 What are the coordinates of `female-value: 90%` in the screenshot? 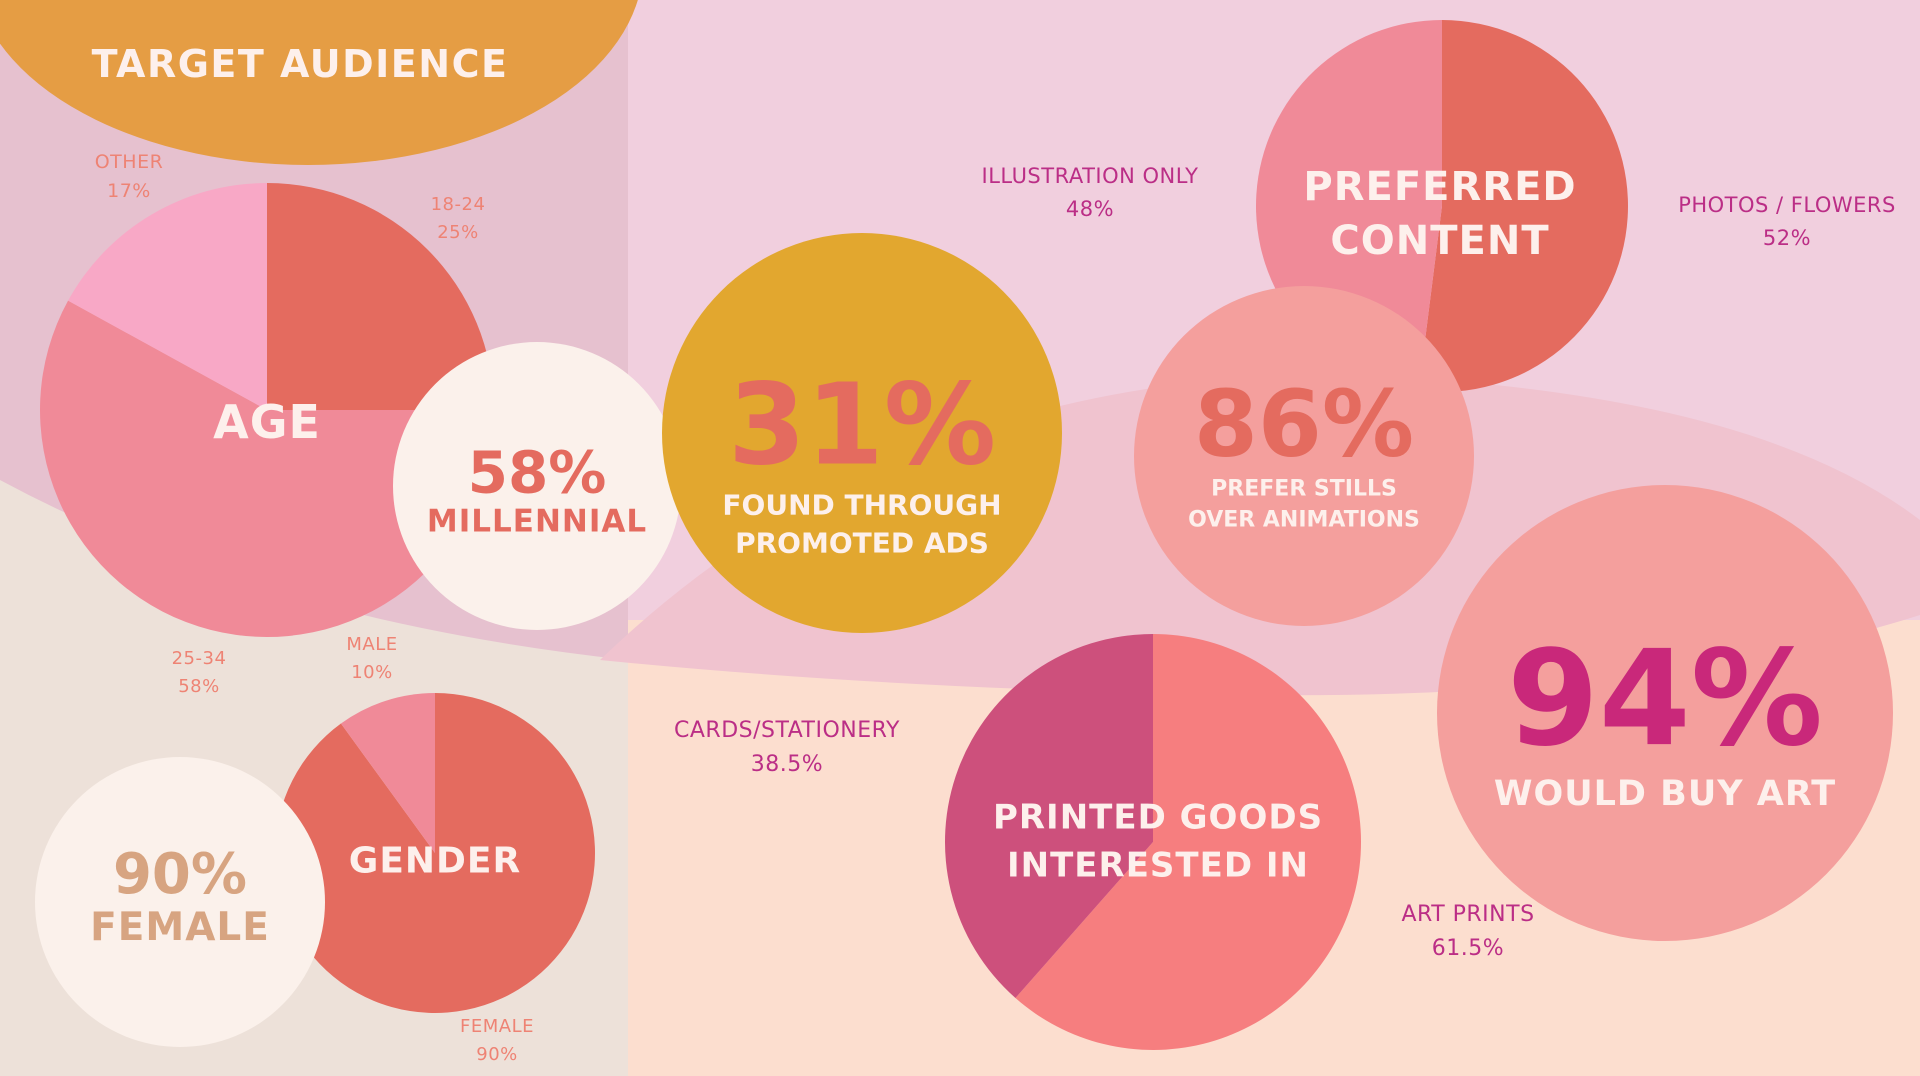 It's located at (180, 875).